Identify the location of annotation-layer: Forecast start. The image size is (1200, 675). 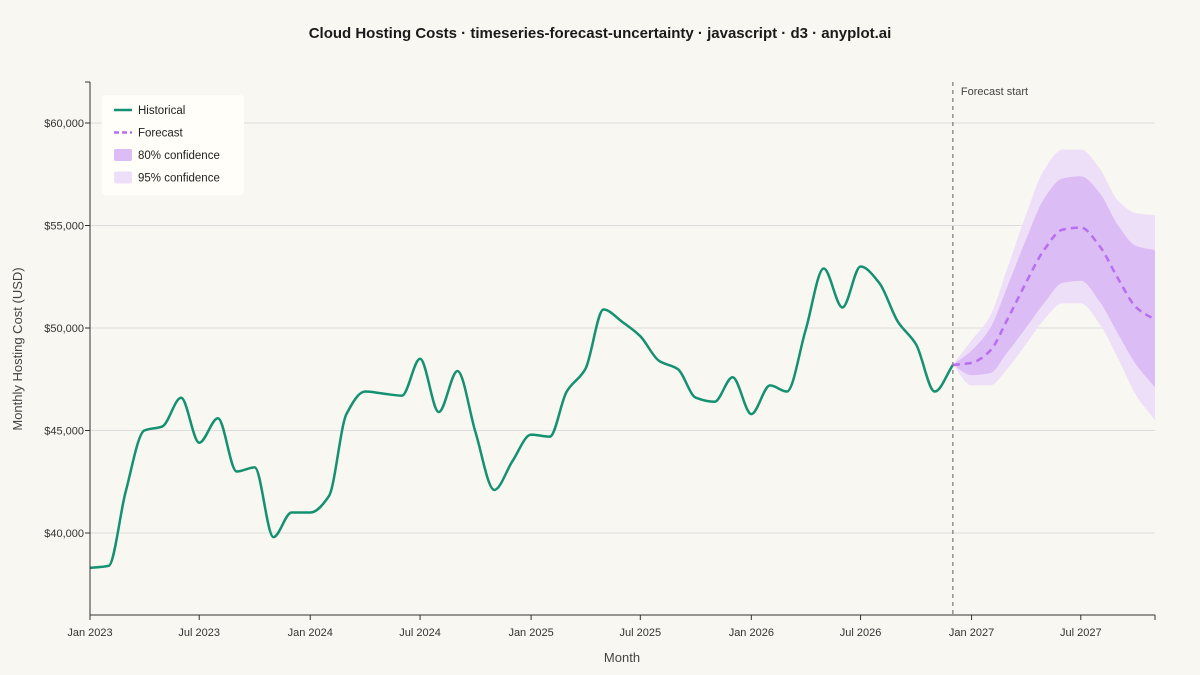
(990, 348).